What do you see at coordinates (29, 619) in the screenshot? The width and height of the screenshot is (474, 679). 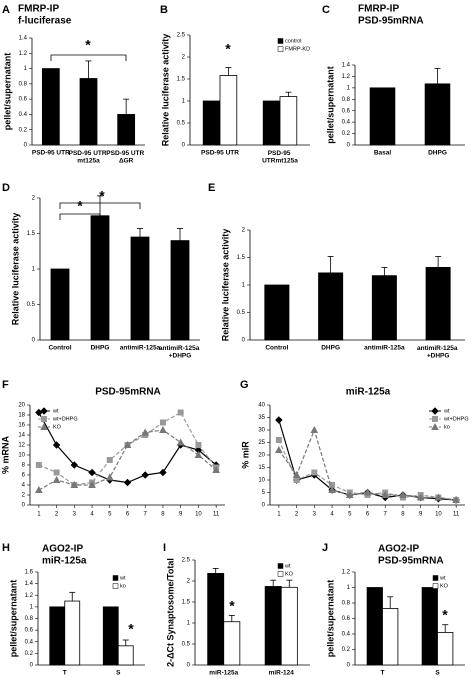 I see `y-tick-label: 0.8` at bounding box center [29, 619].